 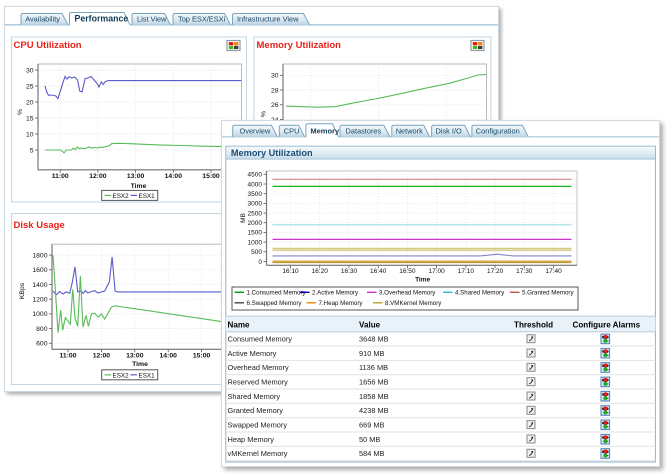 I want to click on svg-text: Network, so click(x=409, y=131).